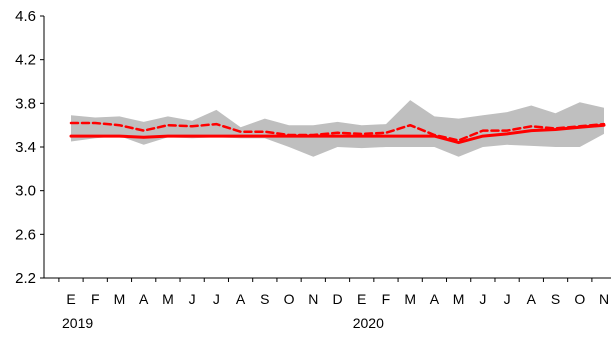 The image size is (615, 339). I want to click on y-tick-label: 3.4, so click(25, 147).